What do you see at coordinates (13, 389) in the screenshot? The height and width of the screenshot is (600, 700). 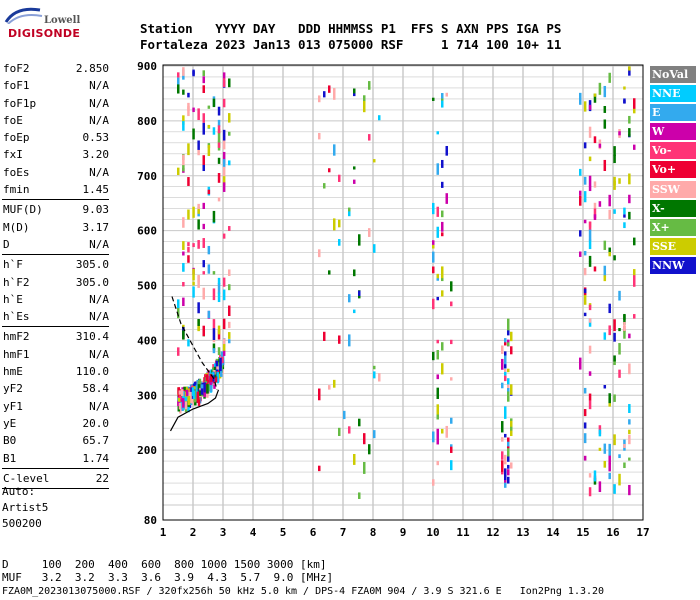 I see `param-label: yF2` at bounding box center [13, 389].